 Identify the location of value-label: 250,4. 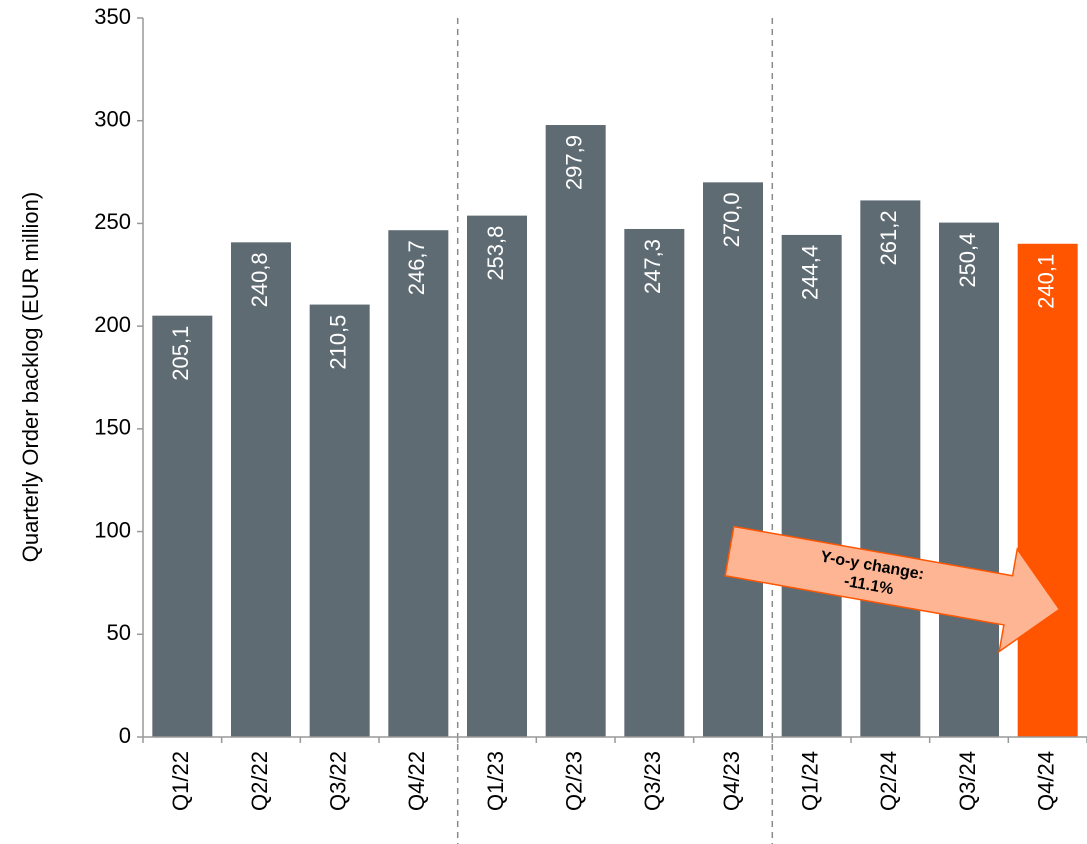
(967, 260).